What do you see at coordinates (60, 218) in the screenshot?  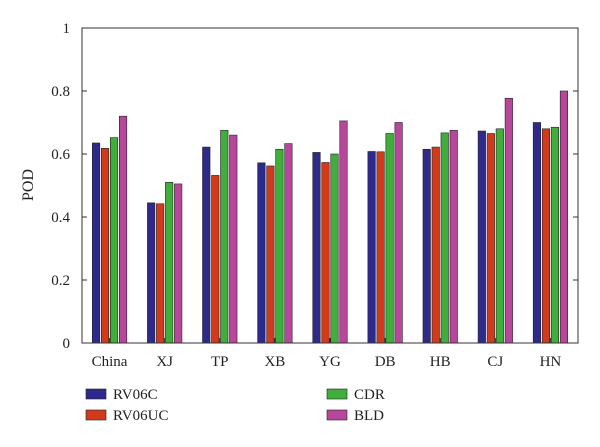 I see `y-tick-label: 0.4` at bounding box center [60, 218].